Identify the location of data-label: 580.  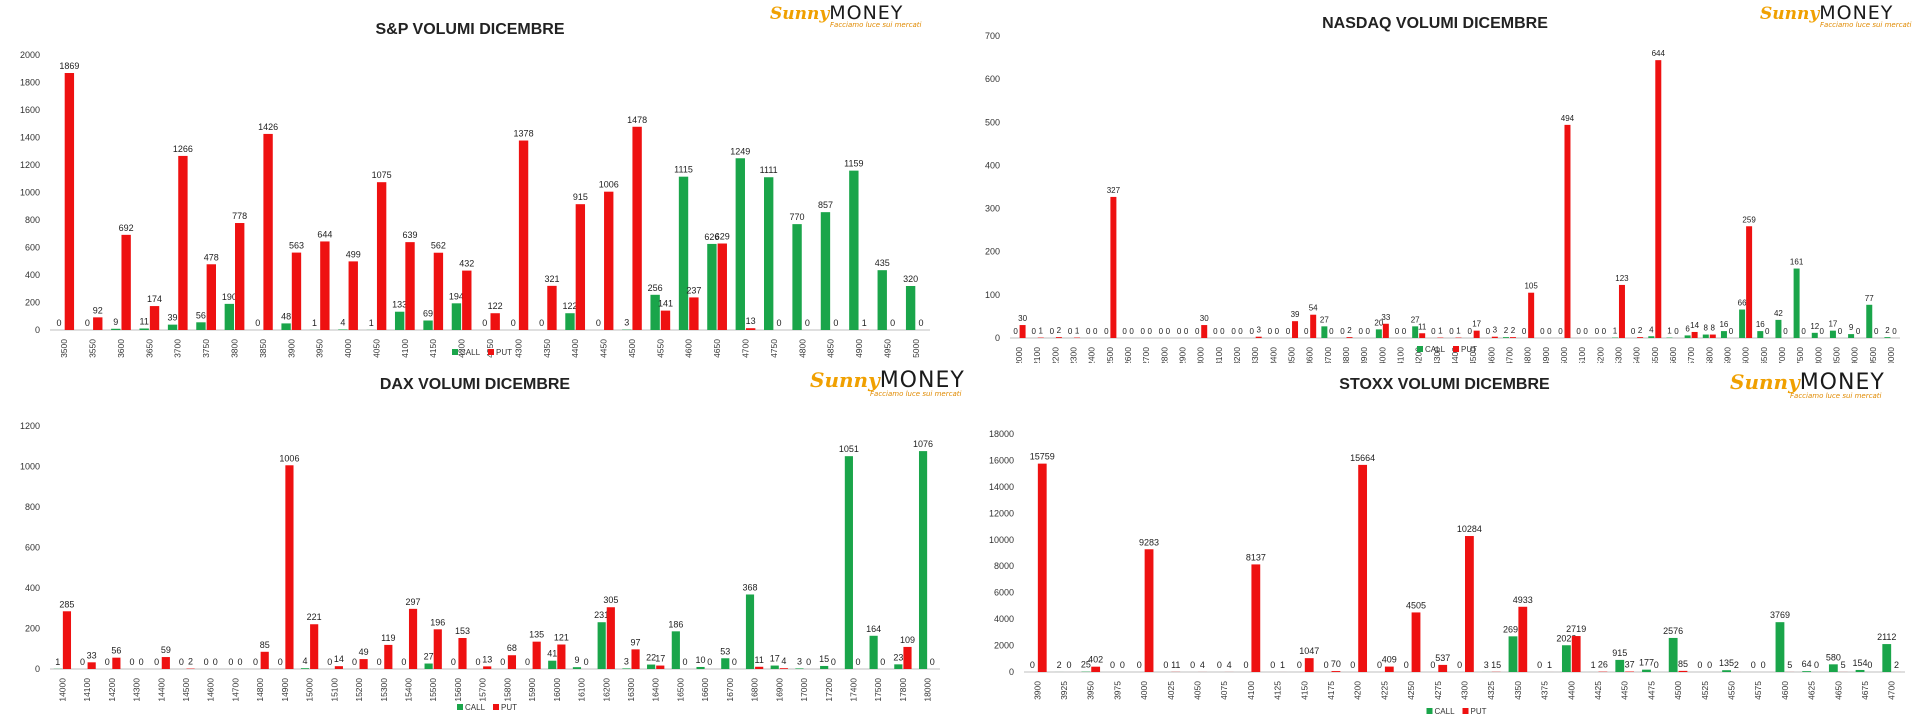
(1833, 657).